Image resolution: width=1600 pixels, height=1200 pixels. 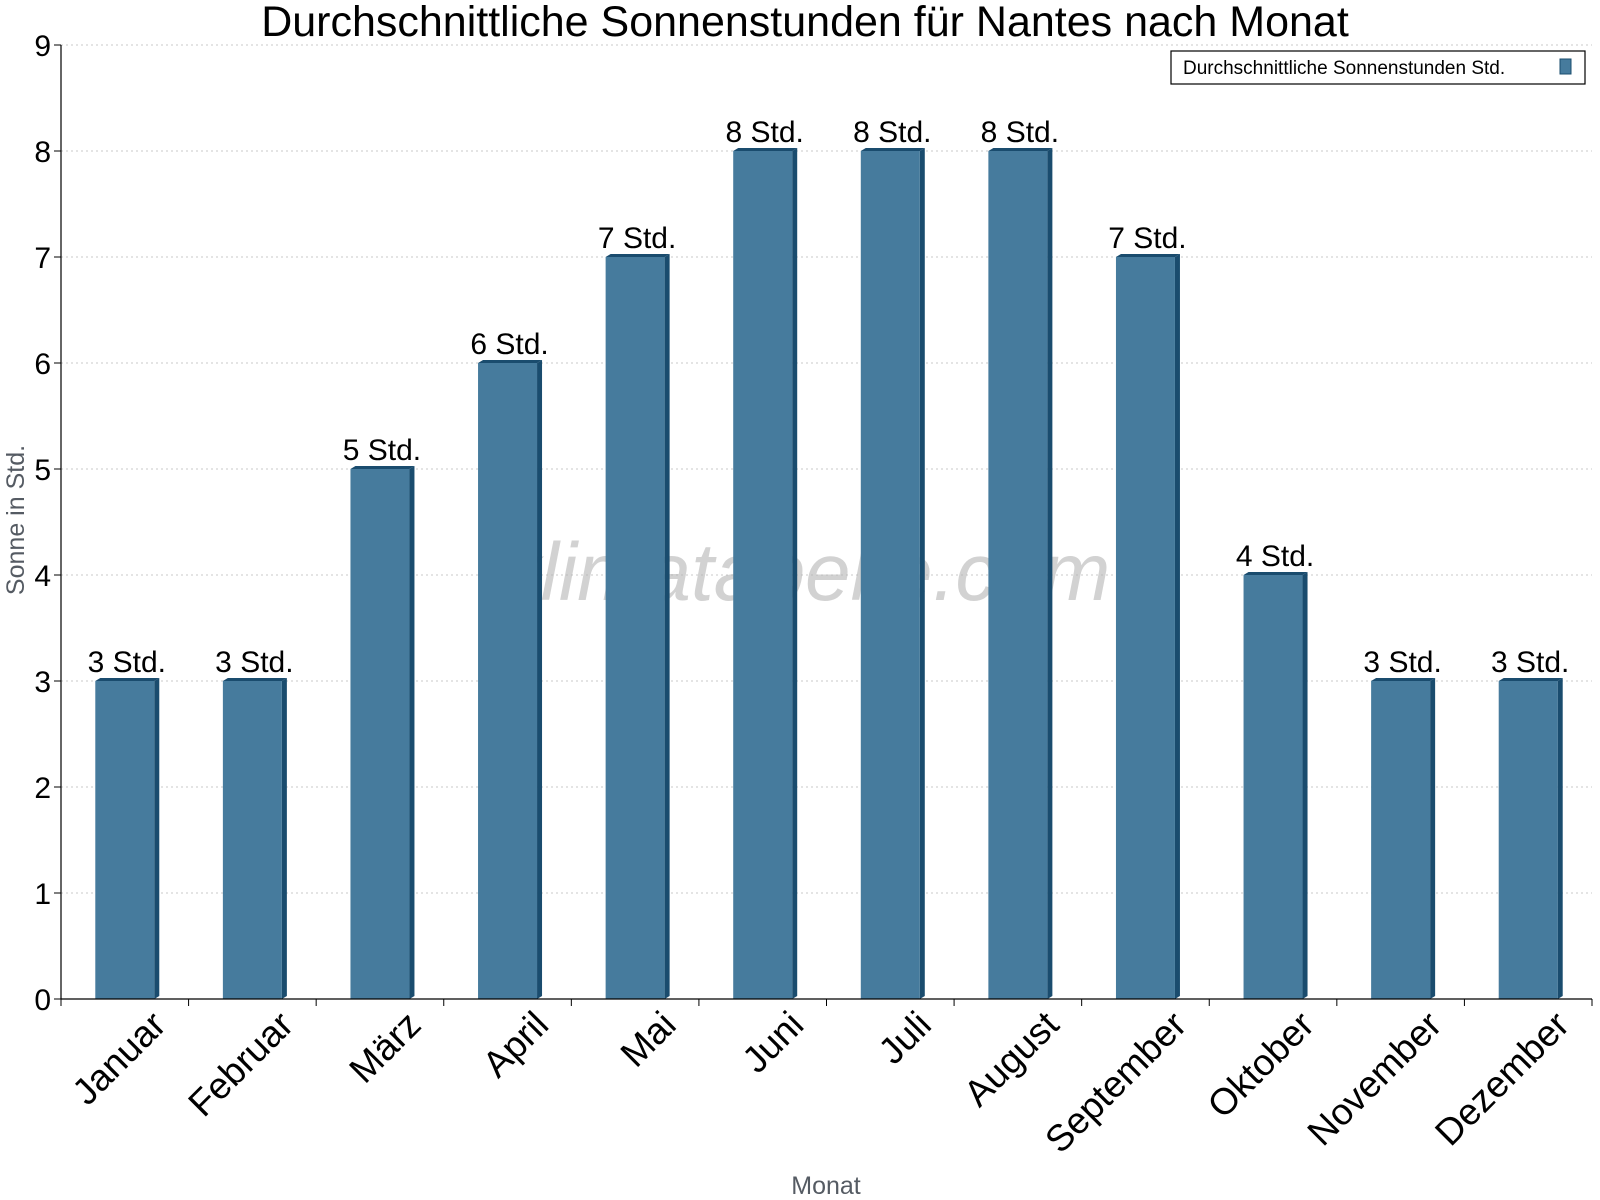 I want to click on x-tick-label: Februar, so click(x=240, y=1064).